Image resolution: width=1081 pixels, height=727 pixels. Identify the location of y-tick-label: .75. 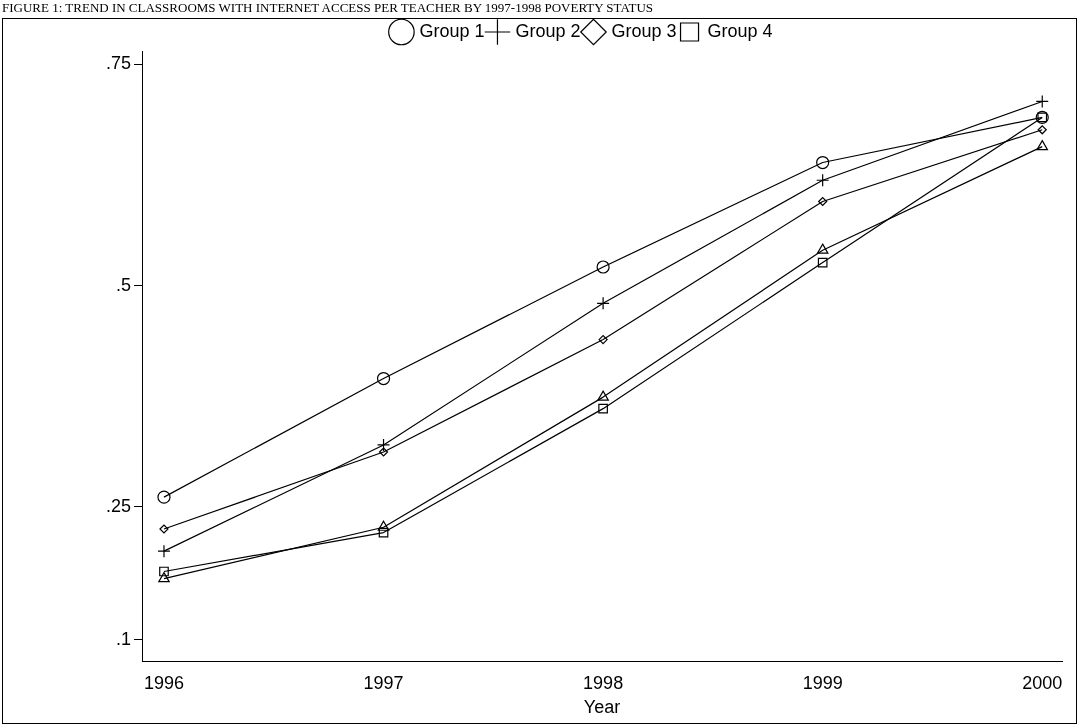
(118, 63).